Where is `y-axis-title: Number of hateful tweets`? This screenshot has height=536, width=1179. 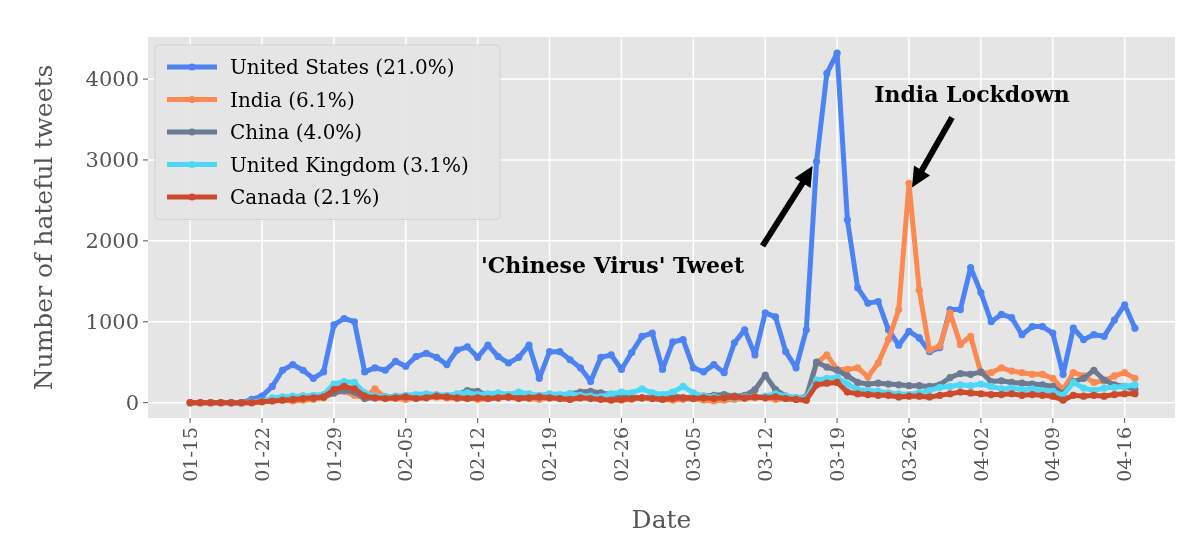 y-axis-title: Number of hateful tweets is located at coordinates (43, 227).